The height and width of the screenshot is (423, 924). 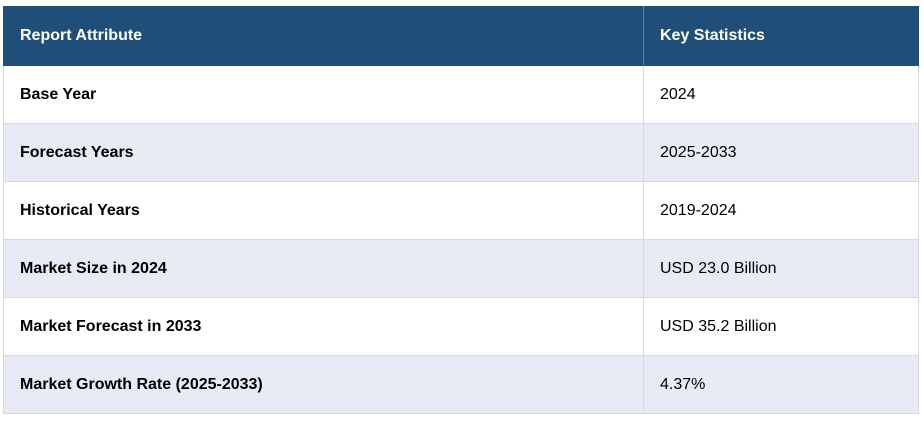 What do you see at coordinates (323, 384) in the screenshot?
I see `row-attribute: Market Growth Rate (2025-2033)` at bounding box center [323, 384].